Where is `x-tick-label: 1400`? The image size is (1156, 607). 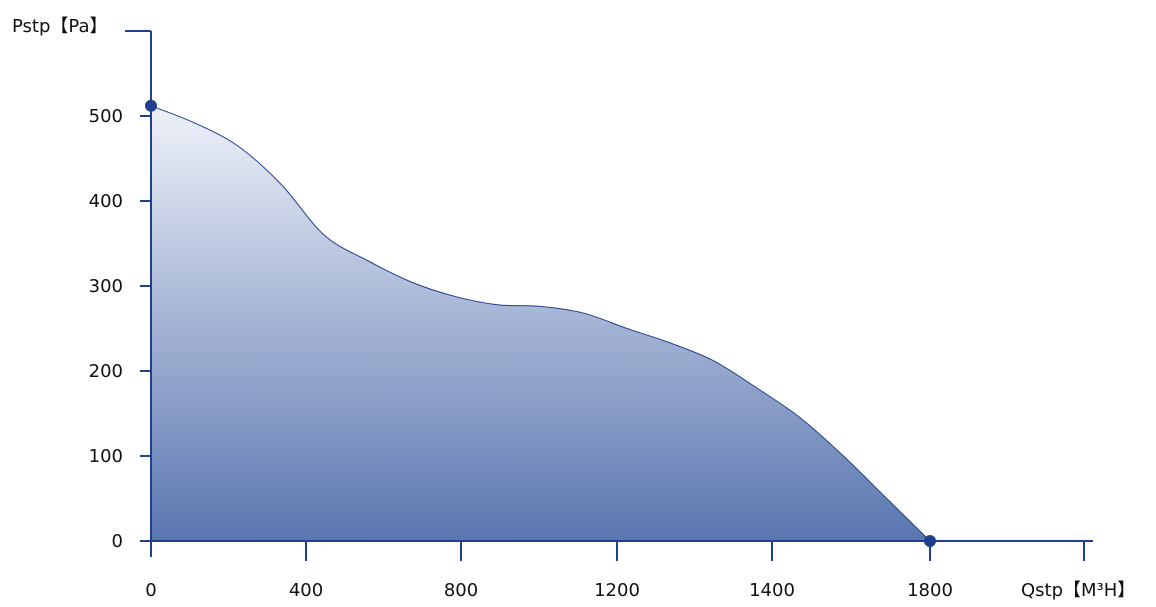 x-tick-label: 1400 is located at coordinates (772, 590).